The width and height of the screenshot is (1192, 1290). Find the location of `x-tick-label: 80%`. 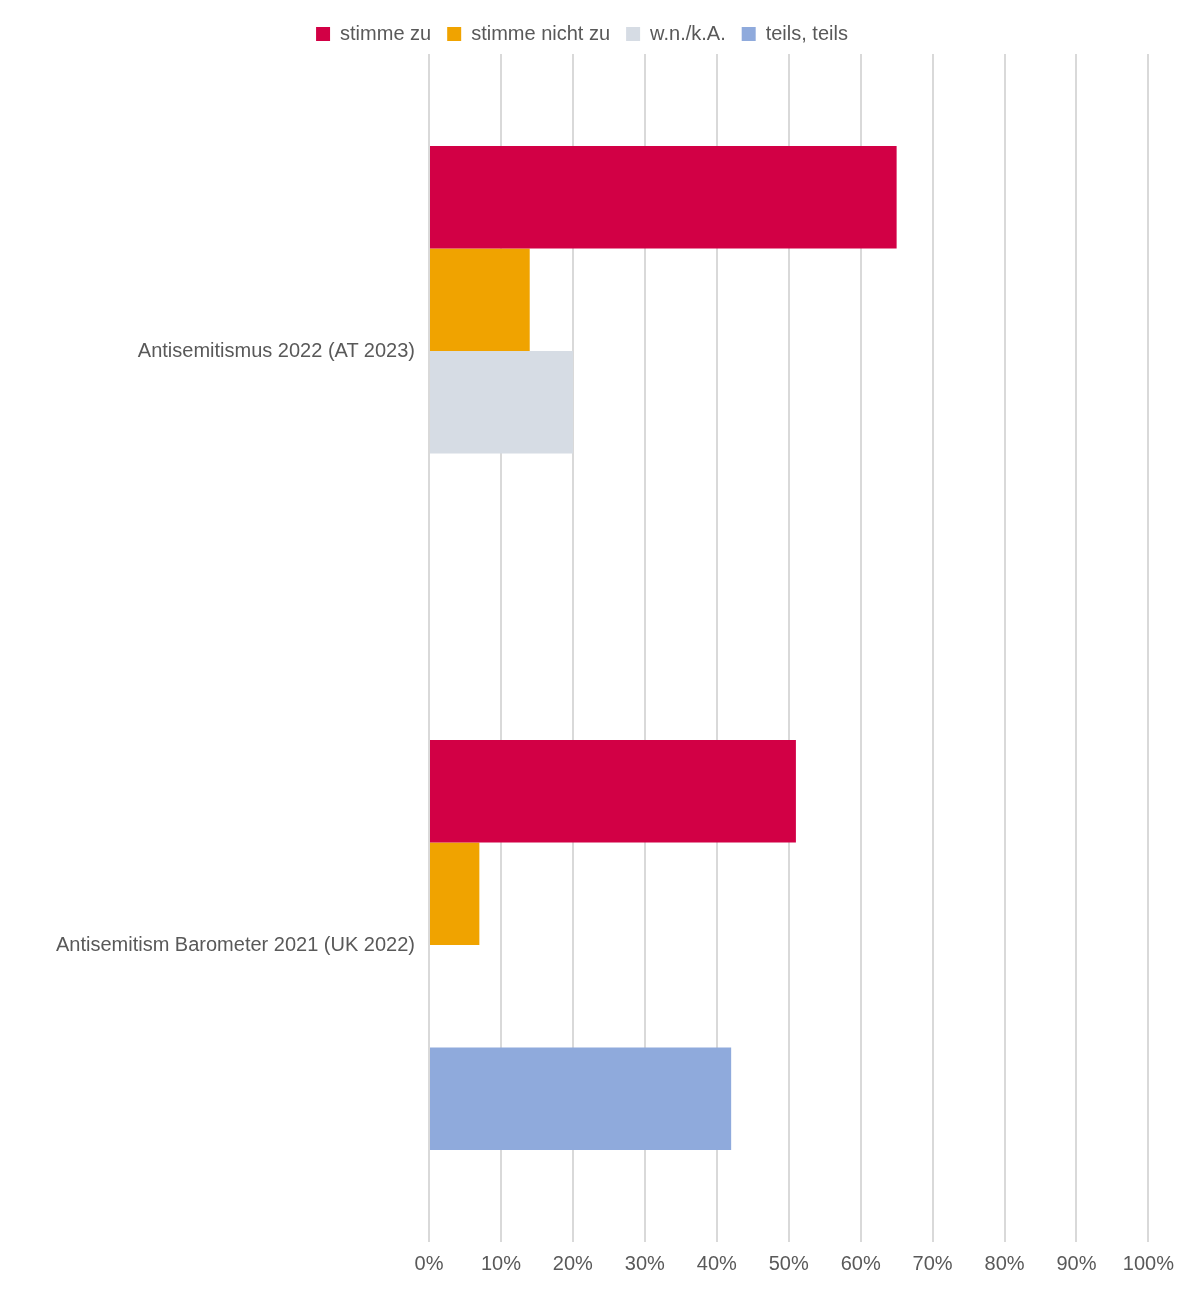

x-tick-label: 80% is located at coordinates (1004, 1262).